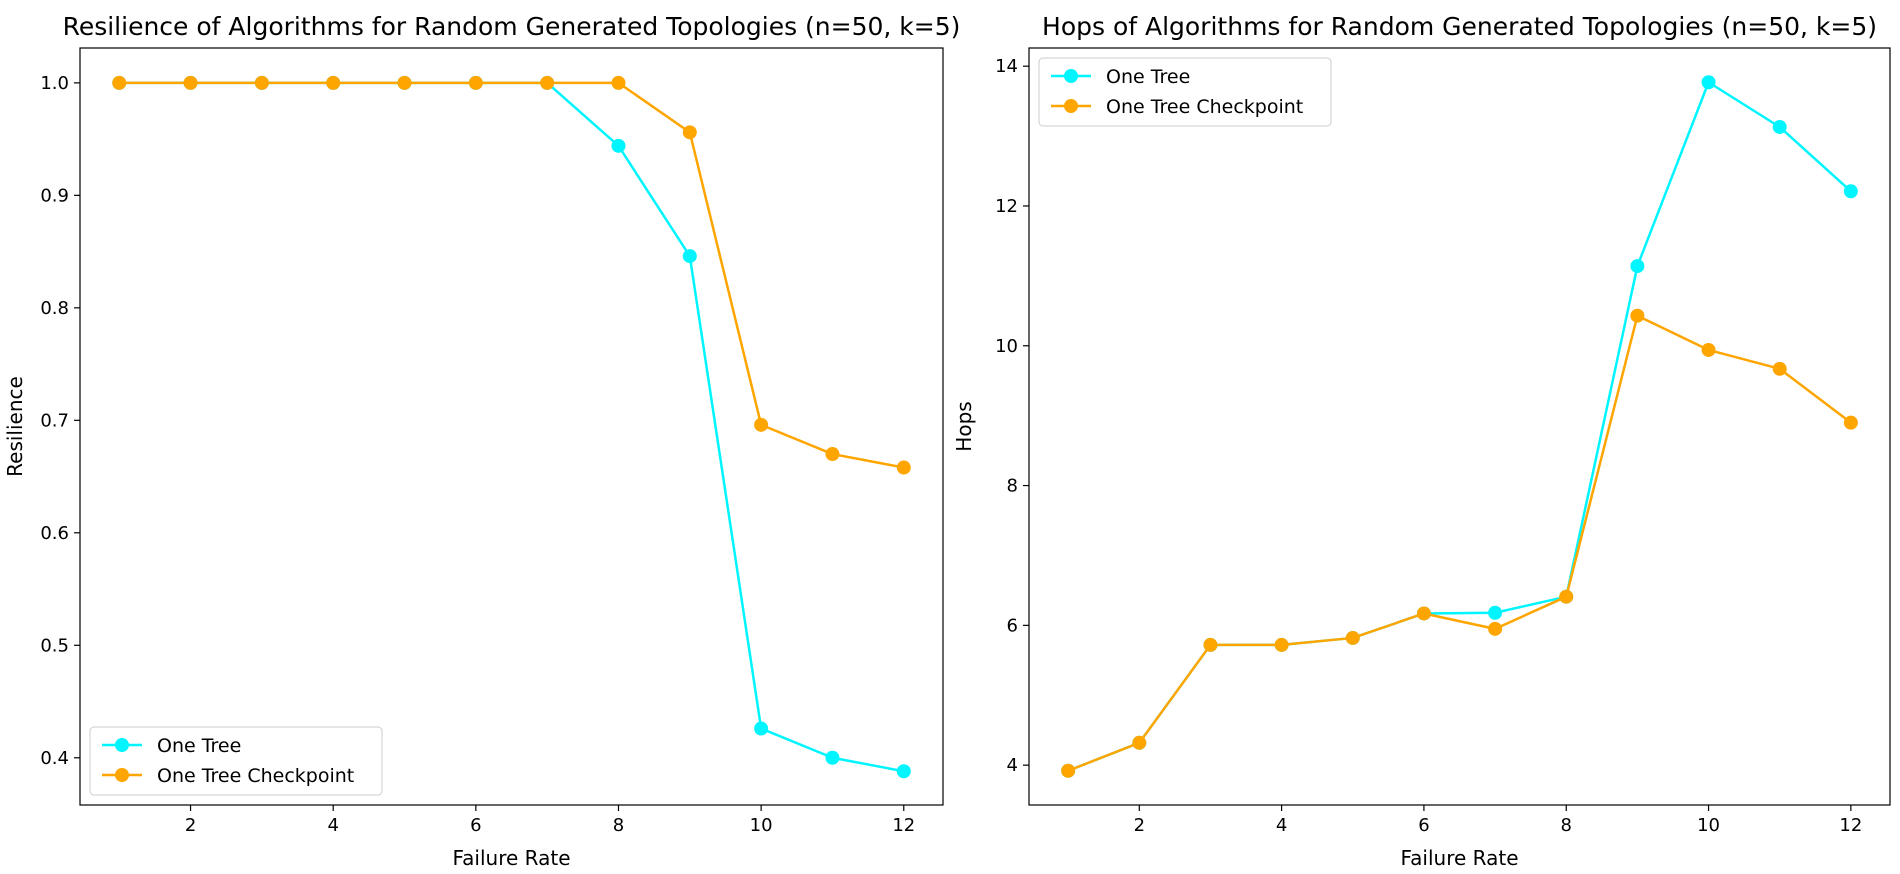 Image resolution: width=1900 pixels, height=874 pixels. Describe the element at coordinates (1006, 206) in the screenshot. I see `y-tick-label: 12` at that location.